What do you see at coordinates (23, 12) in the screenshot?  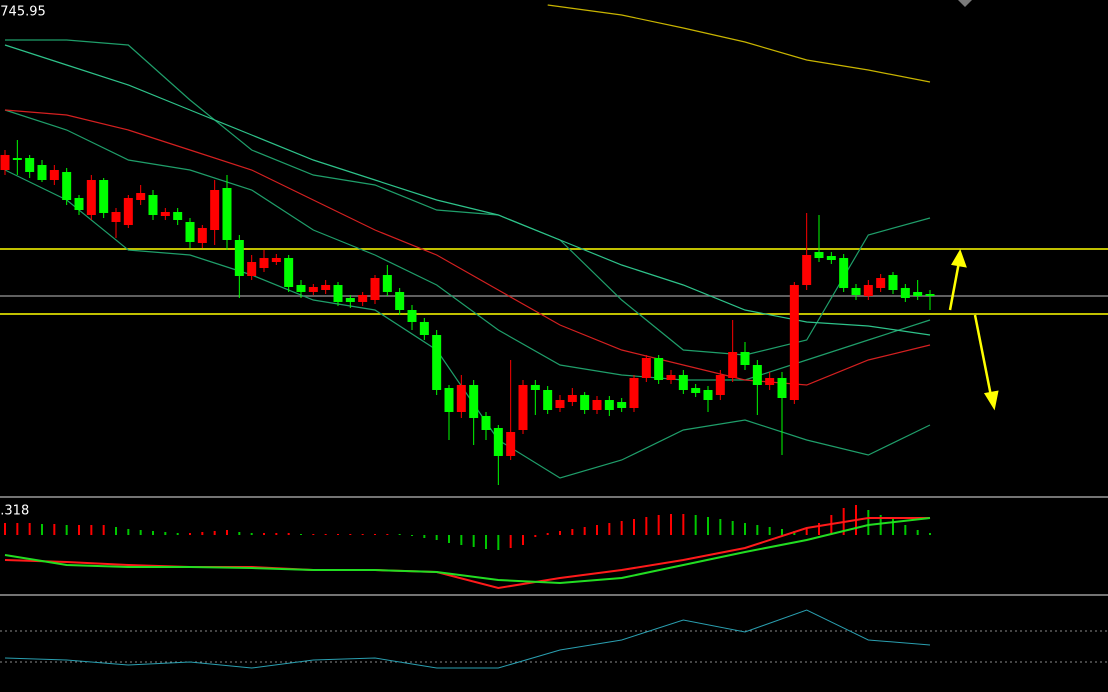 I see `price-label: 1745.95` at bounding box center [23, 12].